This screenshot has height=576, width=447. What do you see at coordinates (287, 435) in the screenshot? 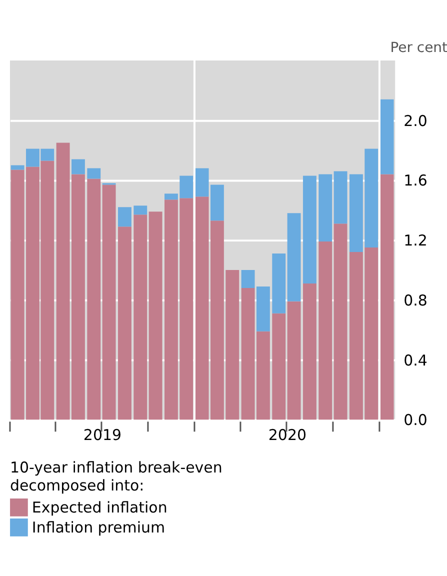
I see `x-tick-label: 2020` at bounding box center [287, 435].